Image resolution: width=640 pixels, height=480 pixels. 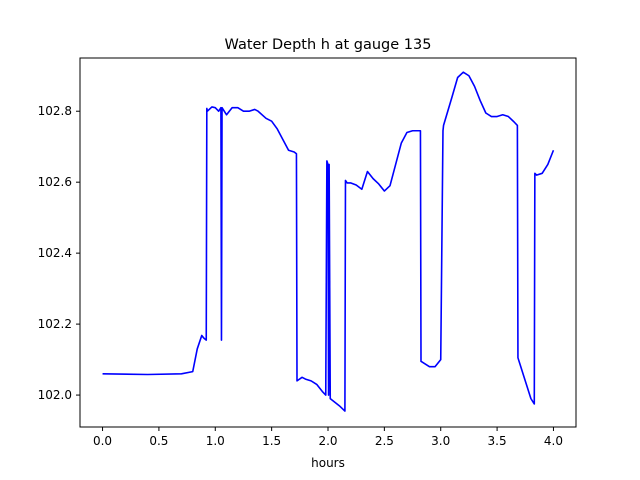 I want to click on x-axis-label: hours, so click(x=328, y=463).